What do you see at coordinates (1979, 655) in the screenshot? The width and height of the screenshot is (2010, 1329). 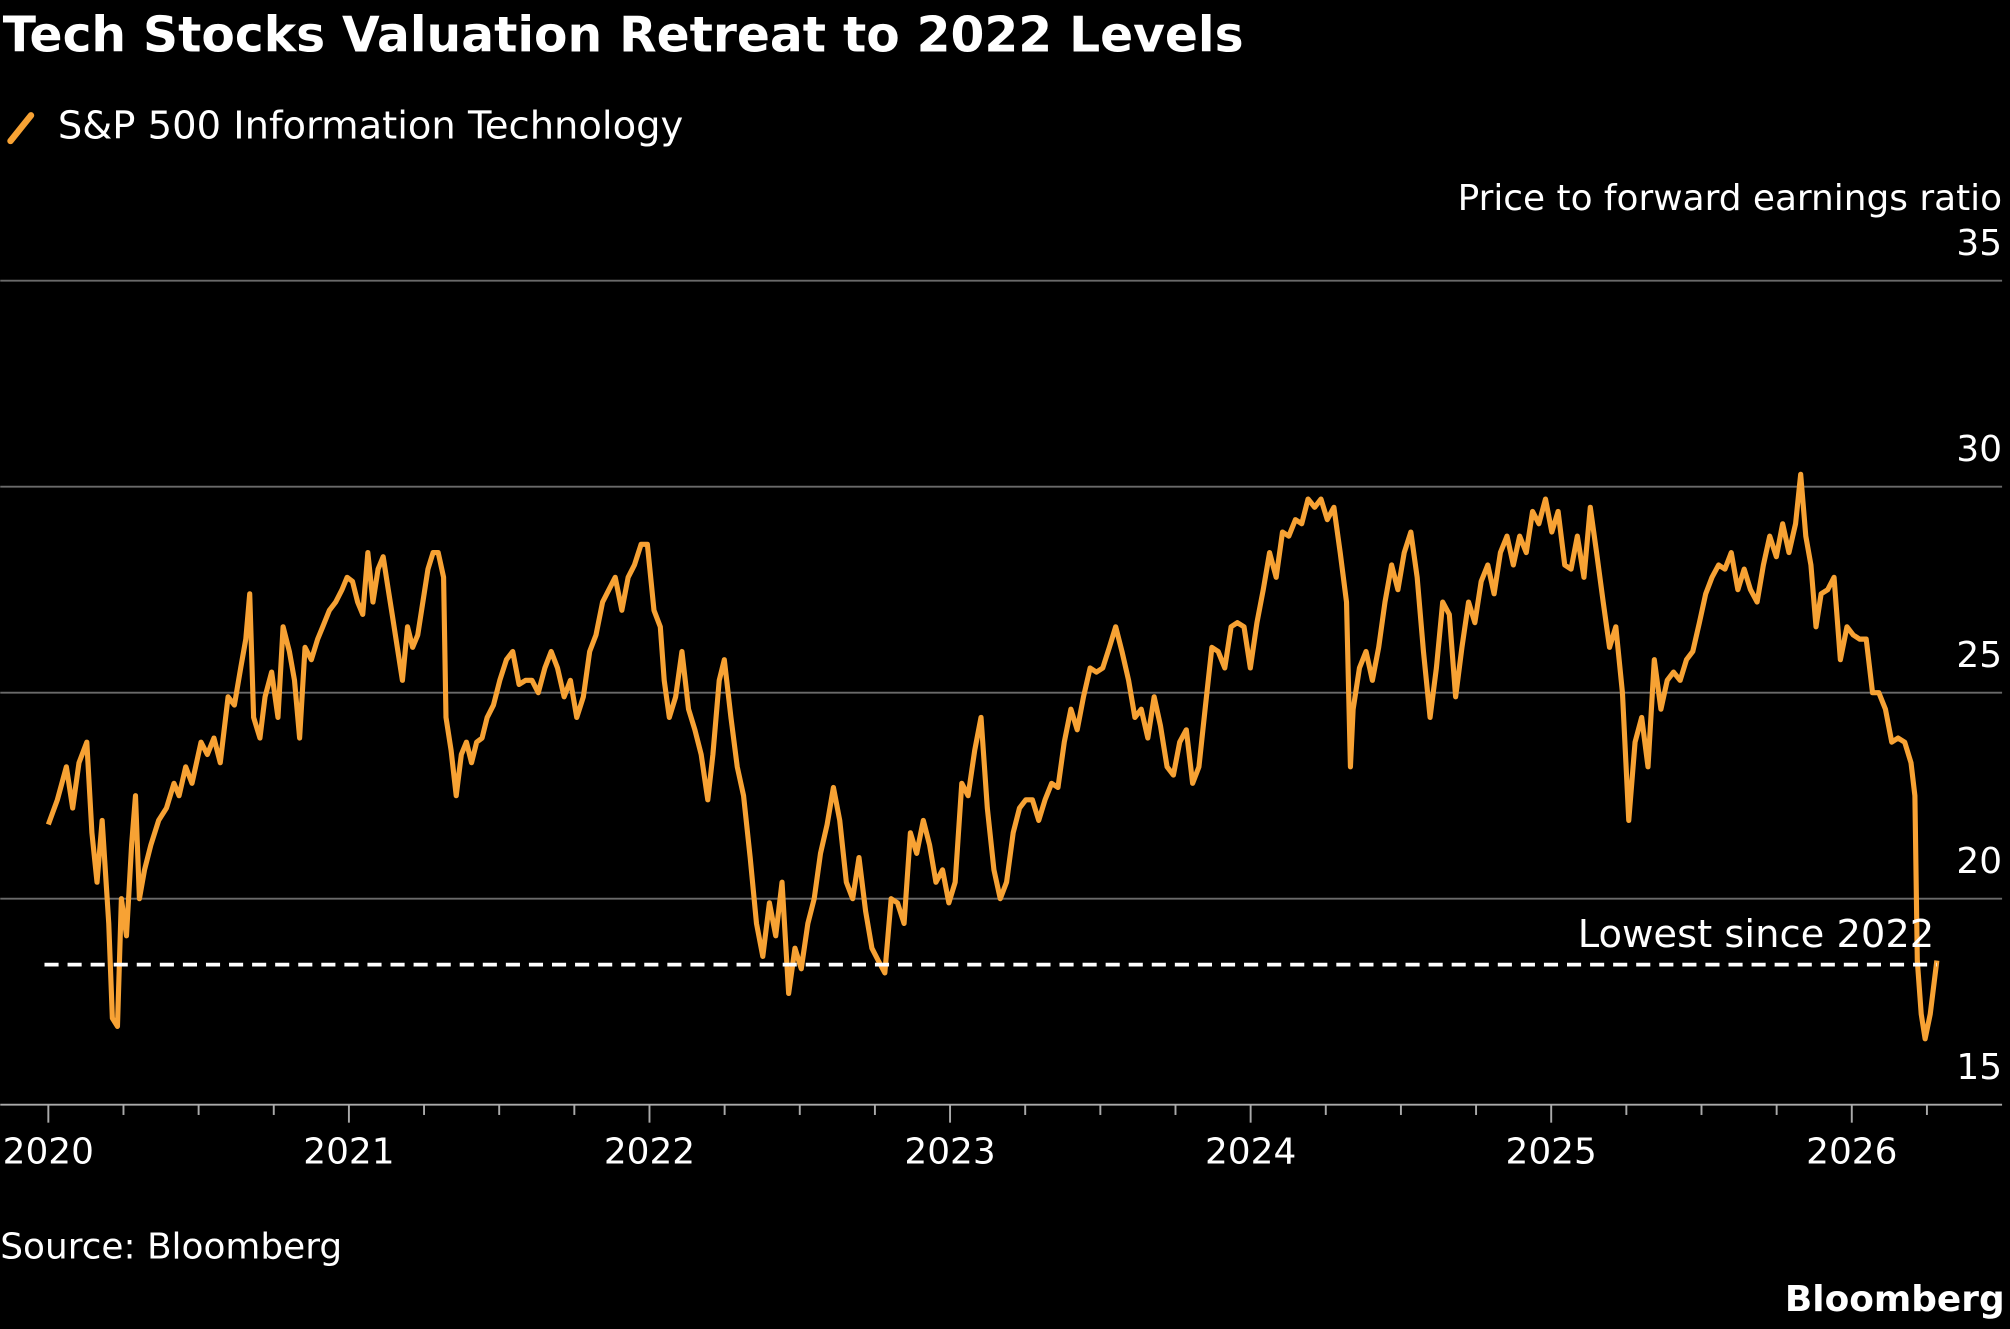 I see `y-tick-label: 25` at bounding box center [1979, 655].